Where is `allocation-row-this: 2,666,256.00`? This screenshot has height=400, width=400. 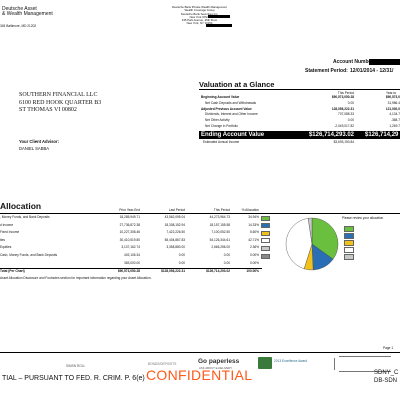 allocation-row-this: 2,666,256.00 is located at coordinates (220, 247).